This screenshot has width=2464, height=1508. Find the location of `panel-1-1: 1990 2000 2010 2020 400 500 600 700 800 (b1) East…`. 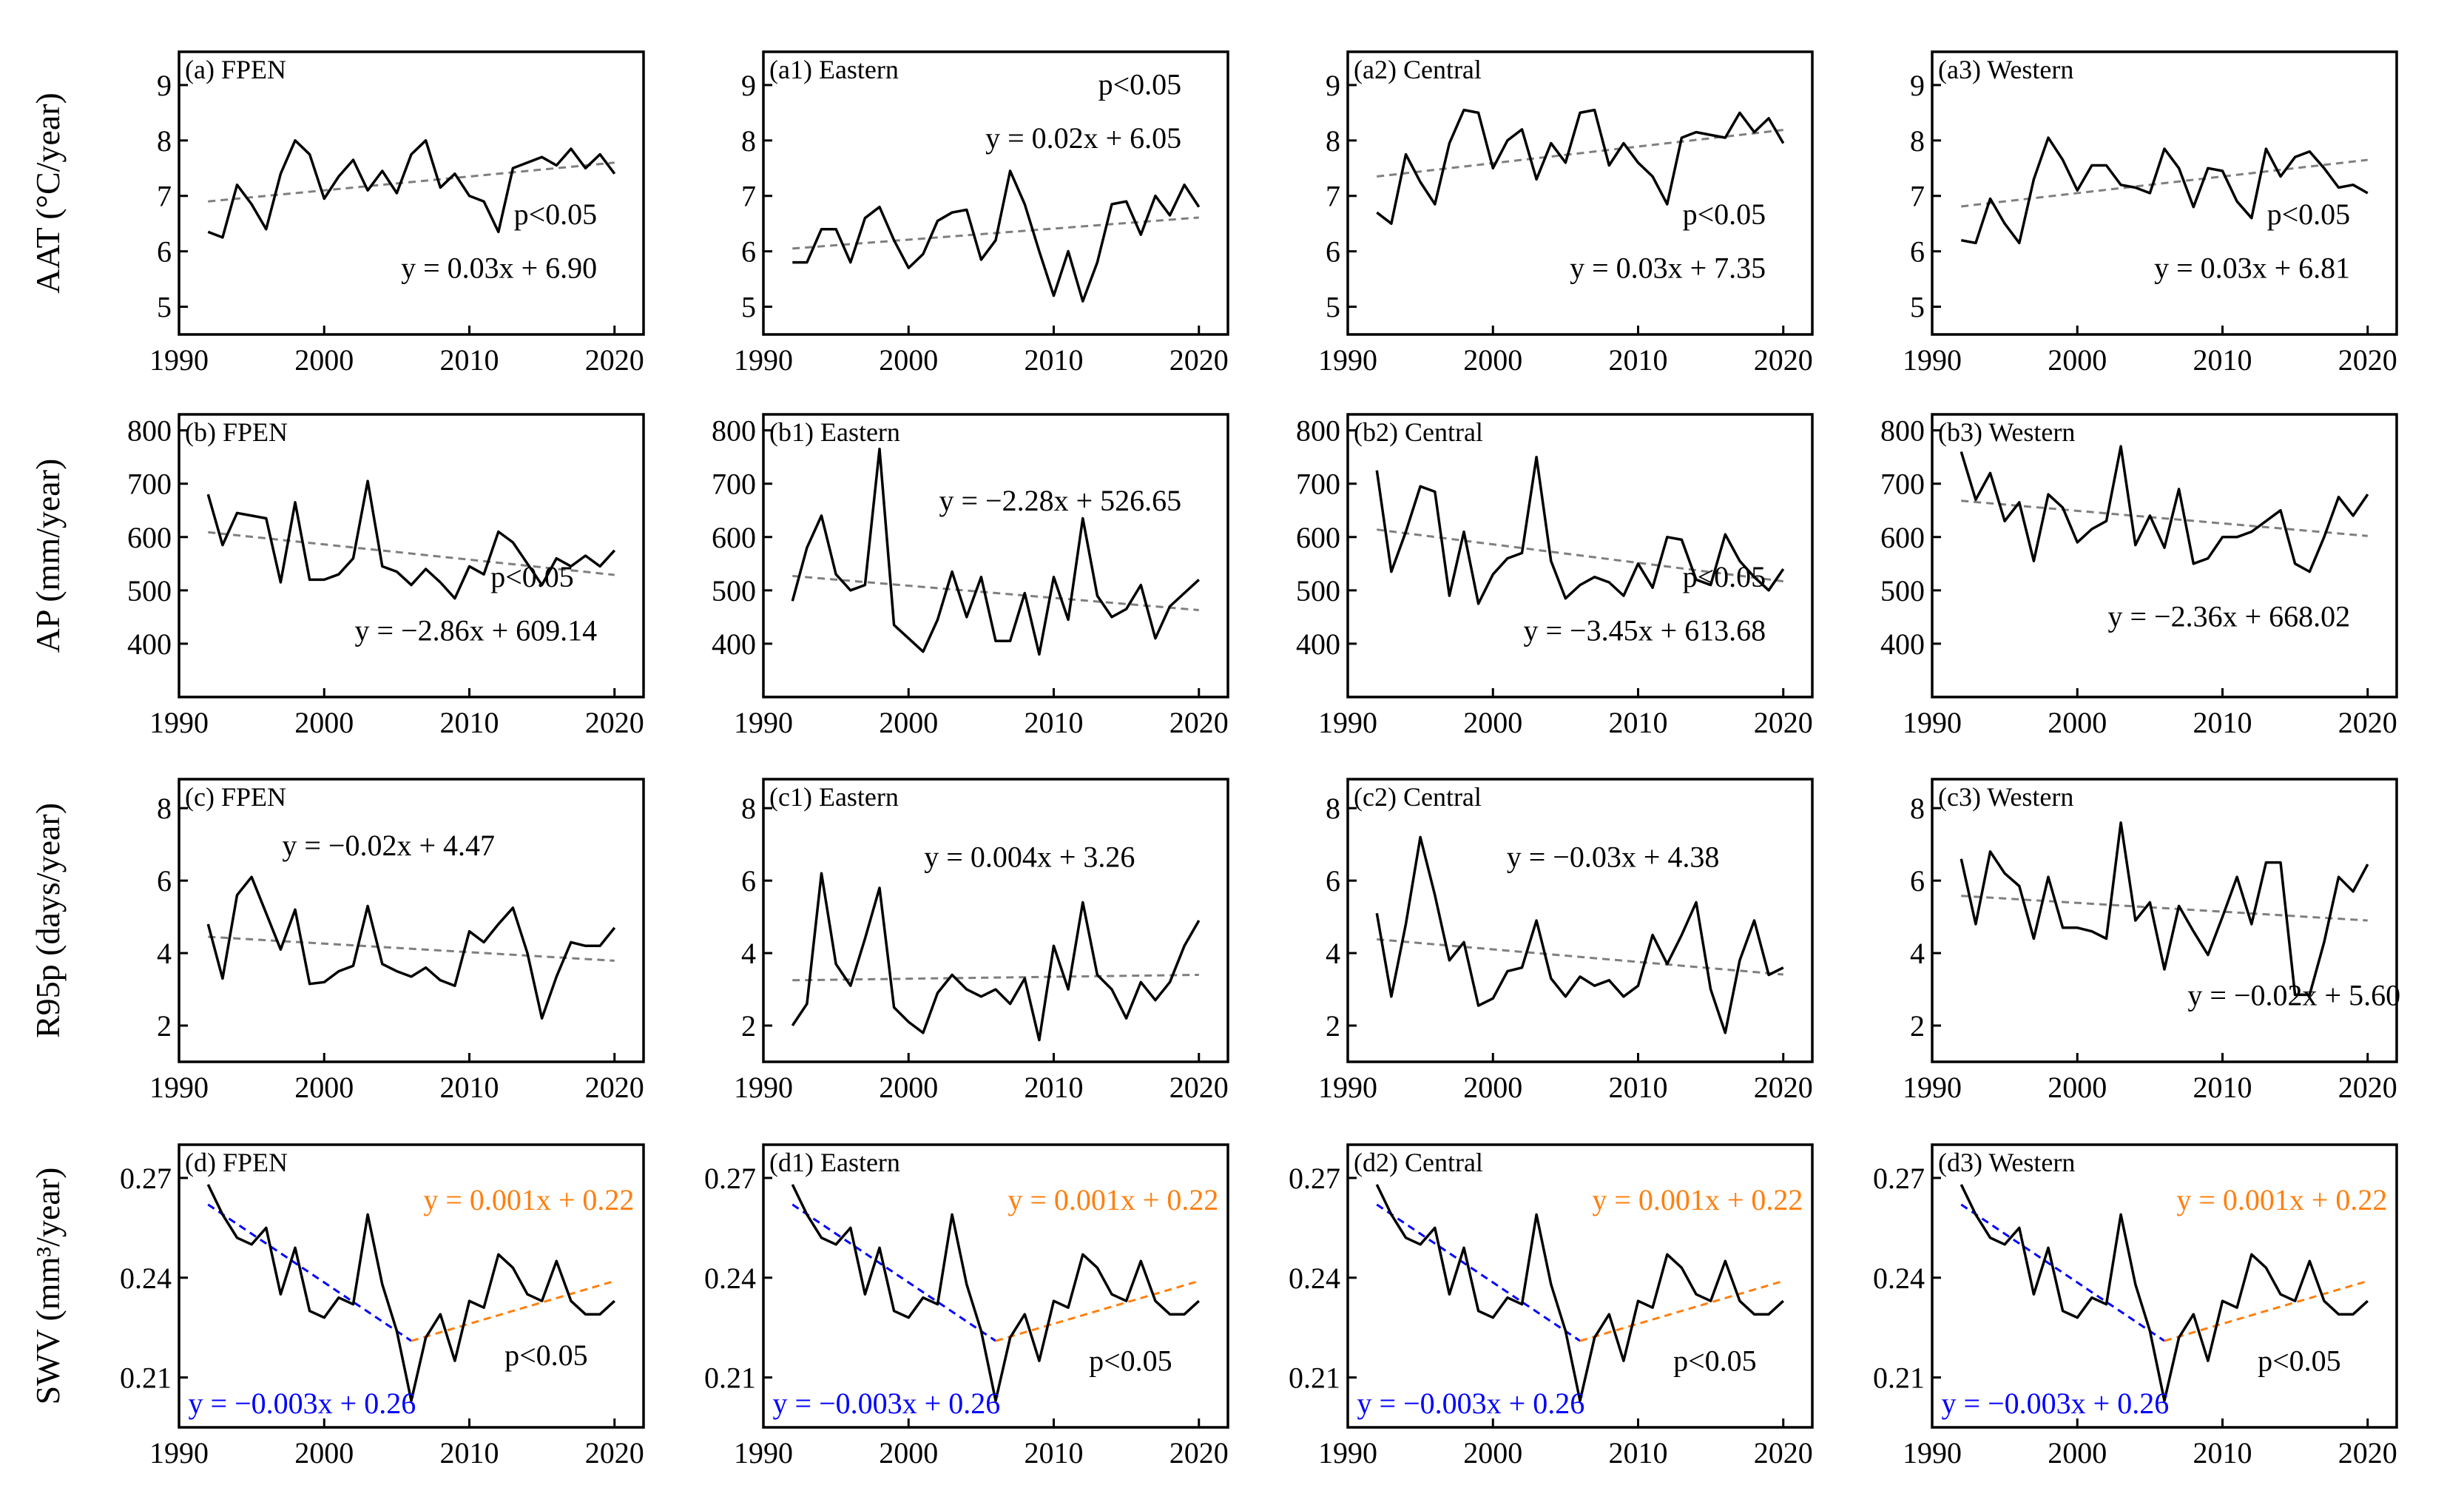

panel-1-1: 1990 2000 2010 2020 400 500 600 700 800 (b1) East… is located at coordinates (971, 576).